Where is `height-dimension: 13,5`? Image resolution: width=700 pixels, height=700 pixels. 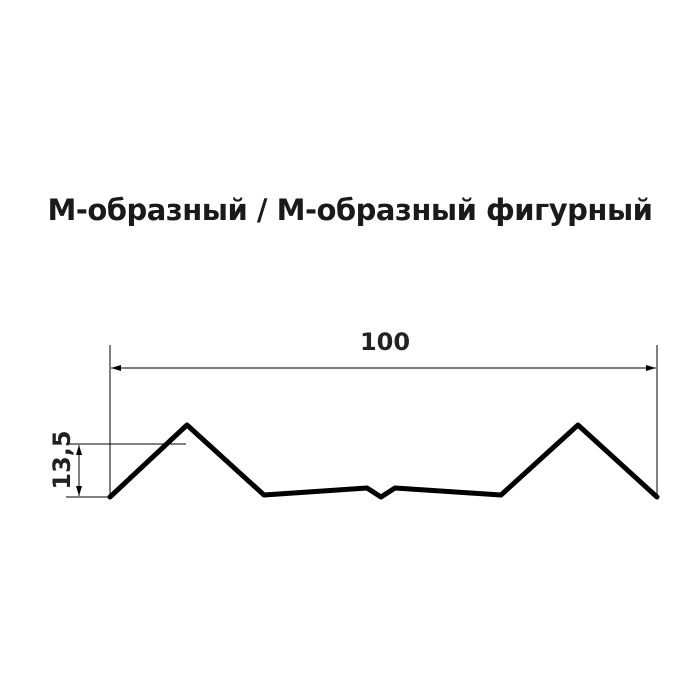
height-dimension: 13,5 is located at coordinates (117, 464).